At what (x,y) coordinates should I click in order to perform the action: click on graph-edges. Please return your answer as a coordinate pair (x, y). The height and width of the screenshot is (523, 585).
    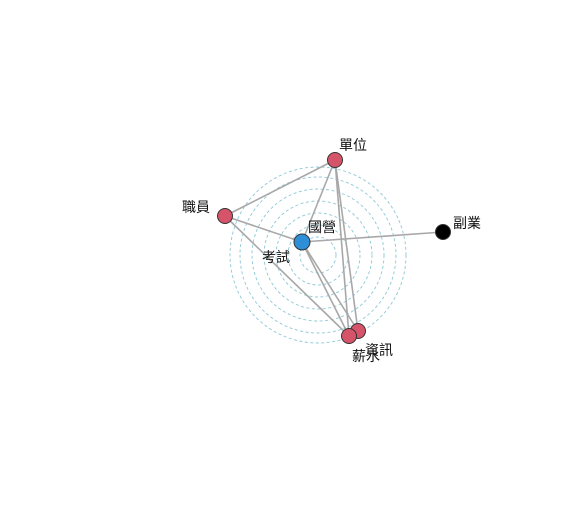
    Looking at the image, I should click on (334, 248).